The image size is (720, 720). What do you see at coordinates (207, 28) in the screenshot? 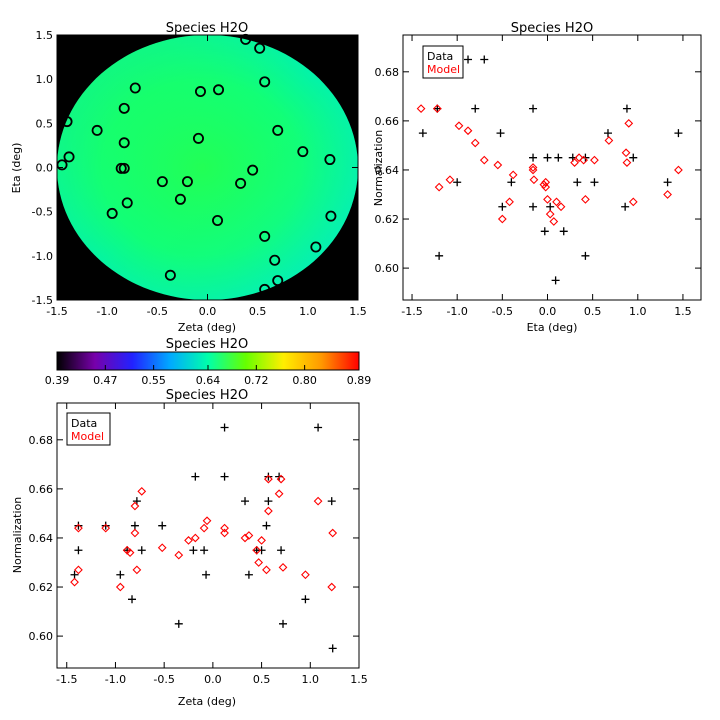
I see `map-title: Species H2O` at bounding box center [207, 28].